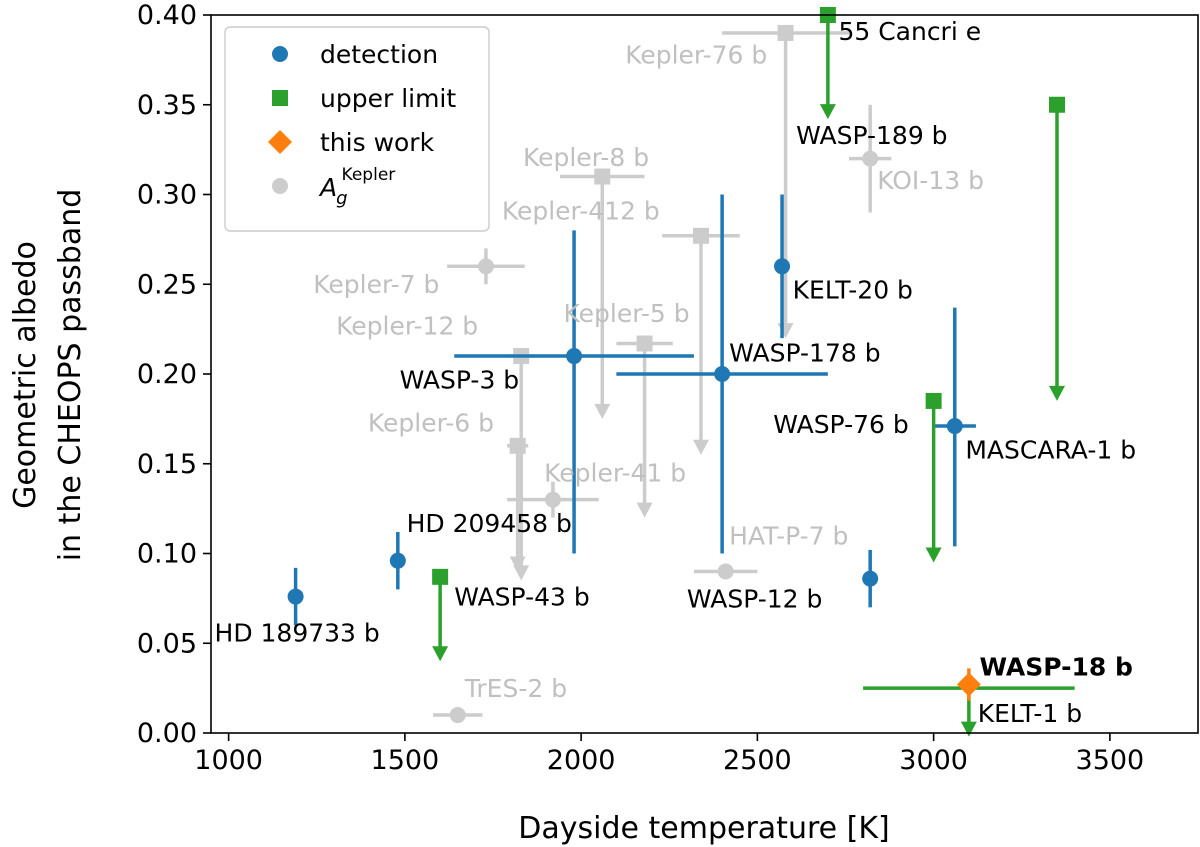 Image resolution: width=1200 pixels, height=847 pixels. I want to click on y-tick-label-5: 0.25, so click(167, 284).